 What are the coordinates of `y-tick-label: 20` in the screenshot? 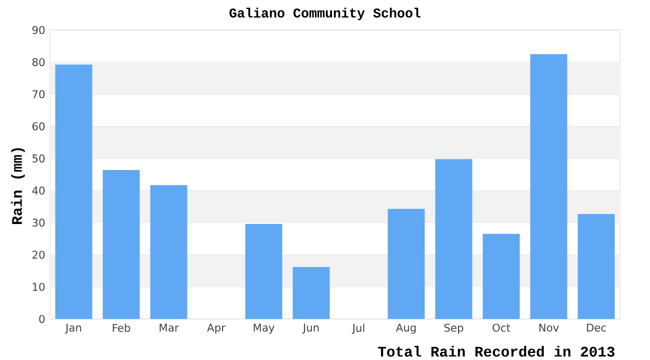 It's located at (38, 254).